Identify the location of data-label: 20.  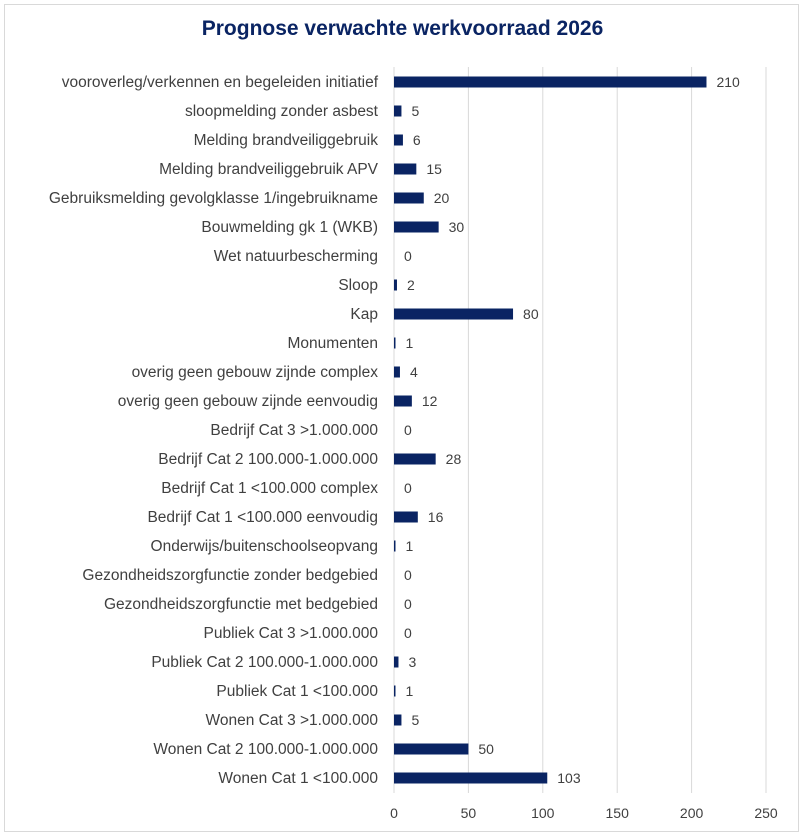
(442, 198).